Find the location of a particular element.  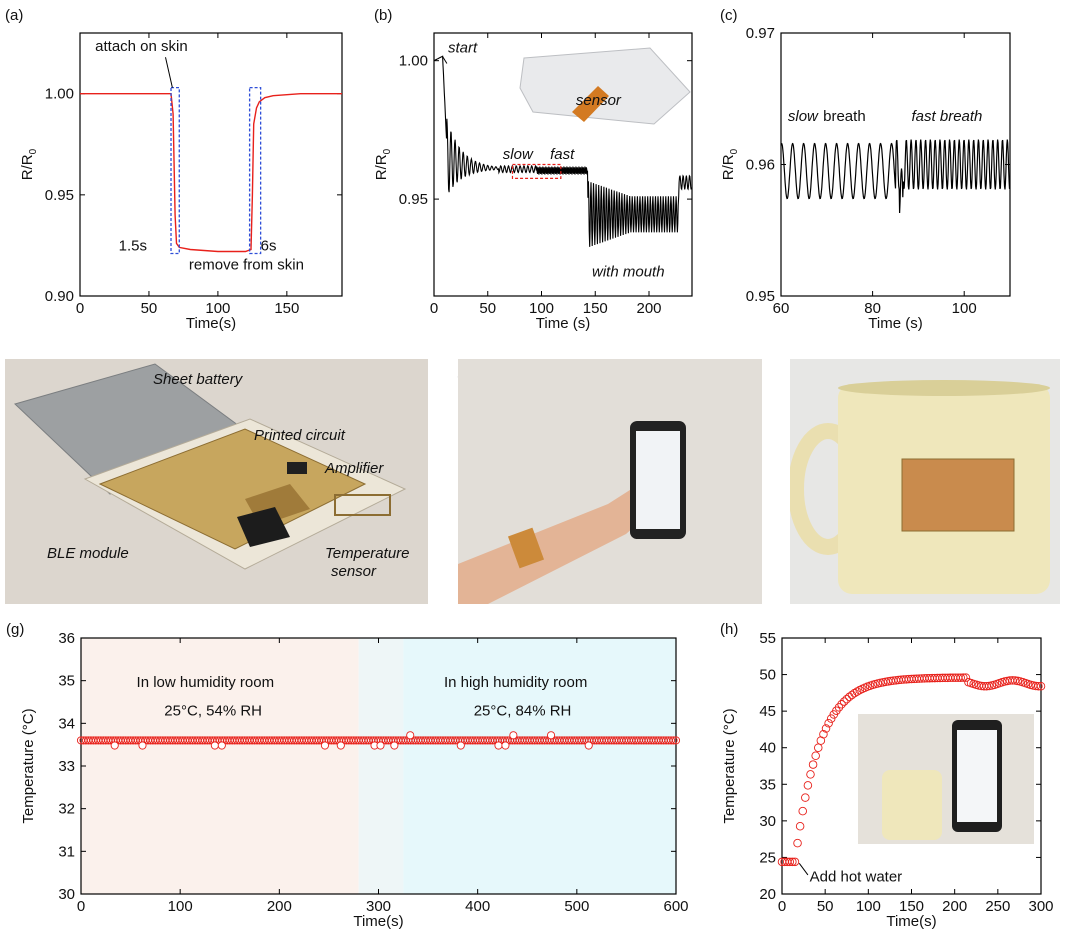

inset-mask-photo is located at coordinates (605, 86).